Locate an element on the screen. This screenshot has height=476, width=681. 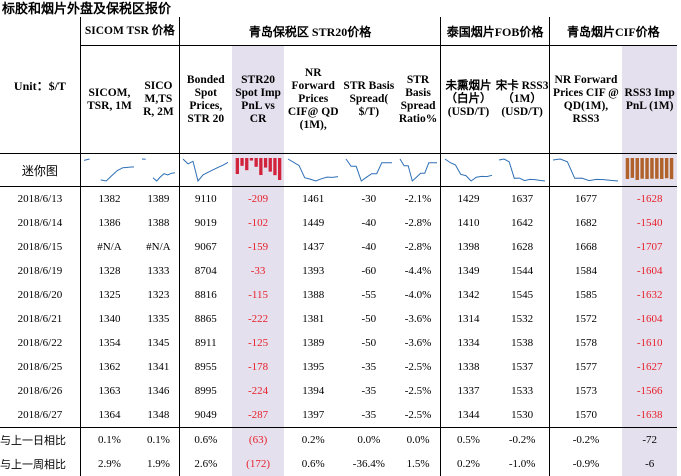
table-cell: -55 is located at coordinates (369, 295).